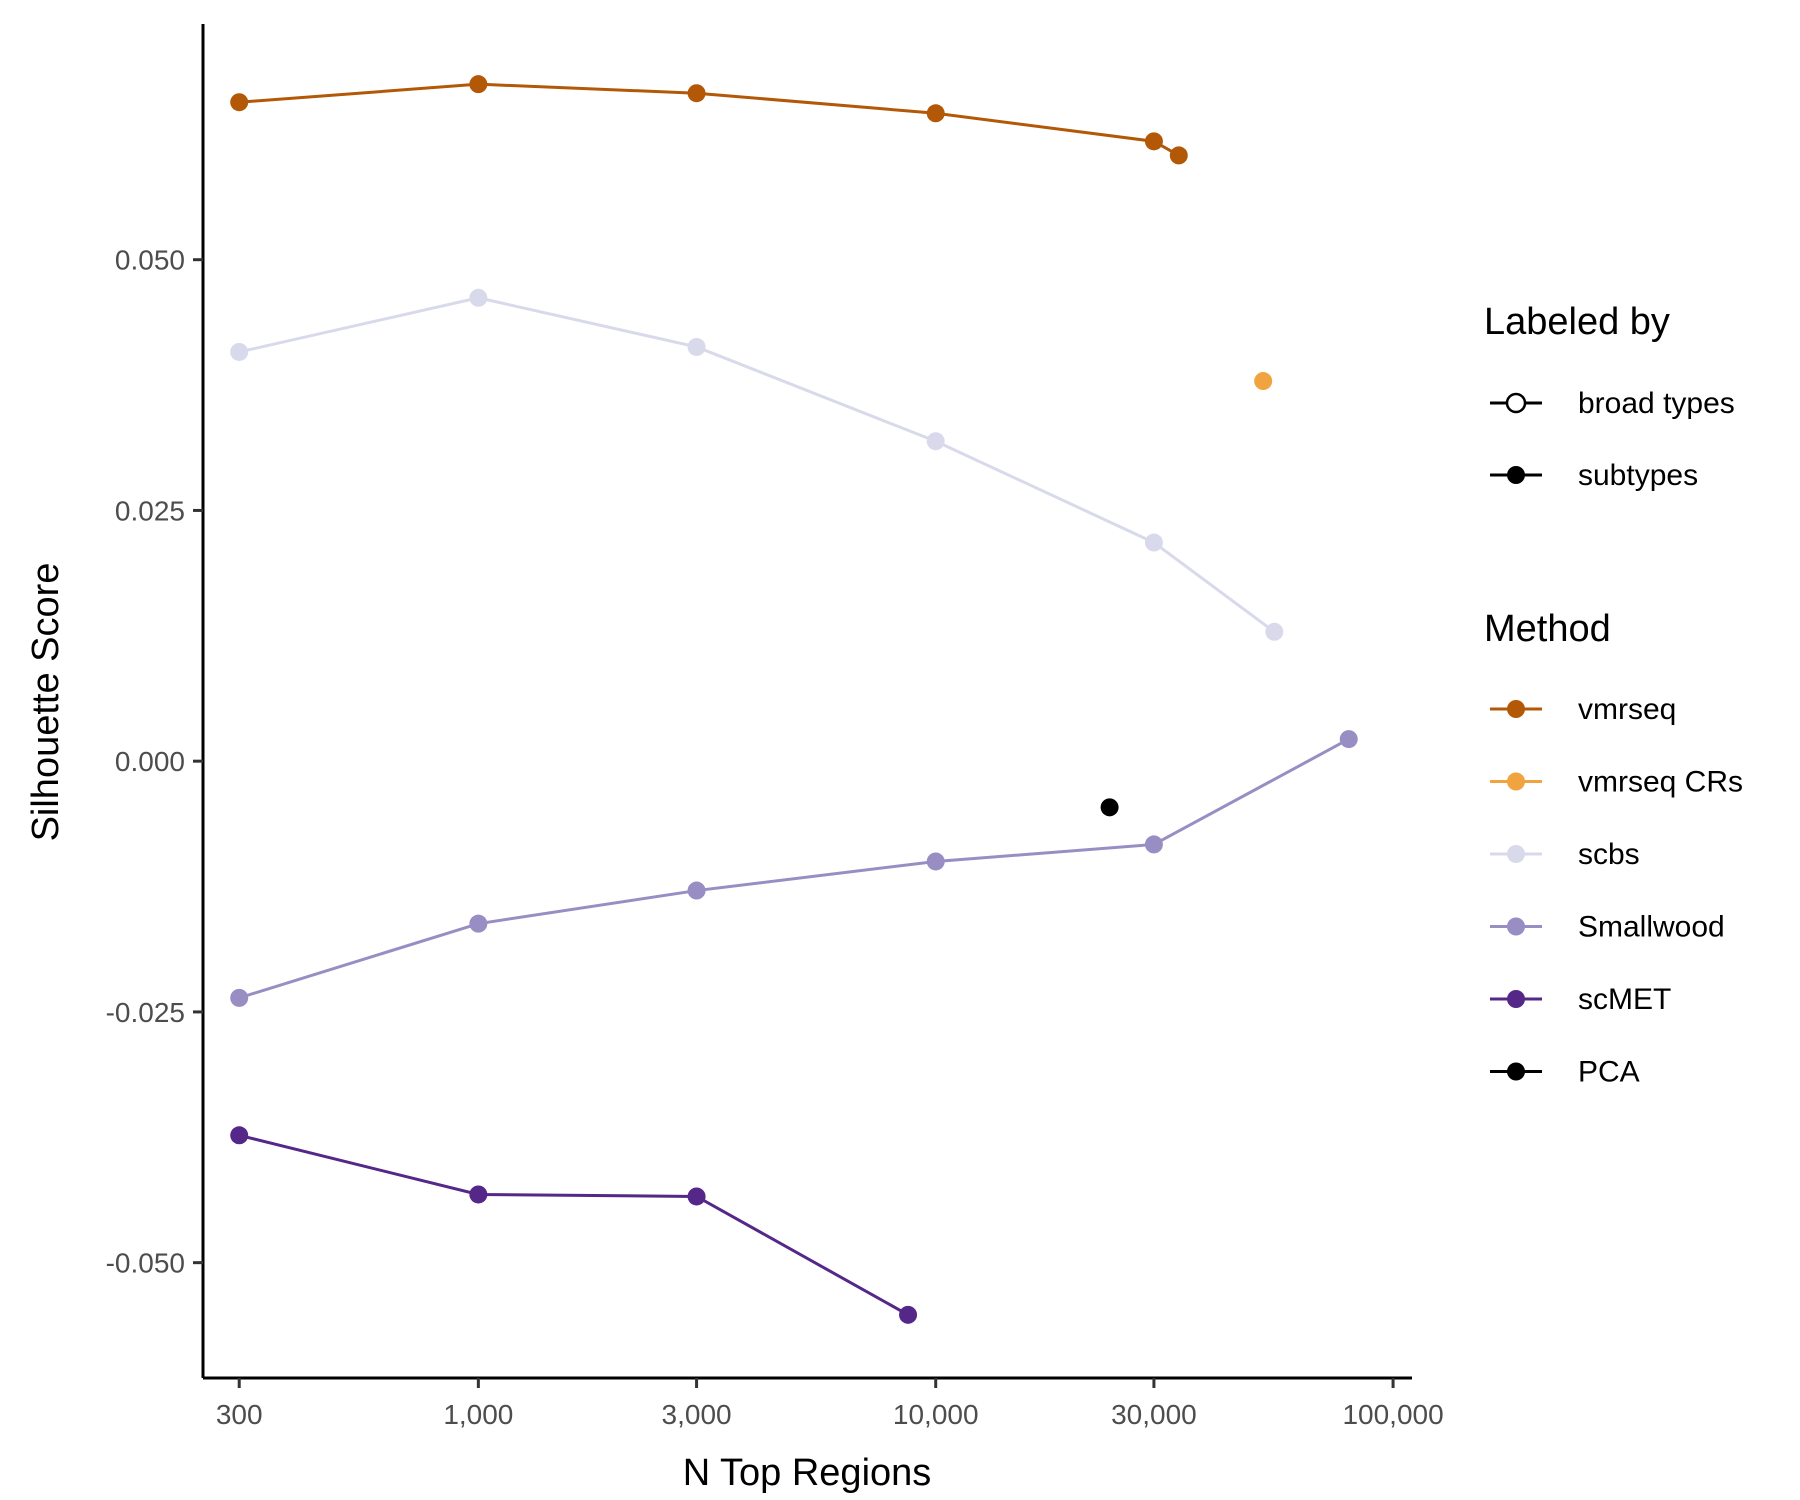  I want to click on legend-key-scmet, so click(1516, 999).